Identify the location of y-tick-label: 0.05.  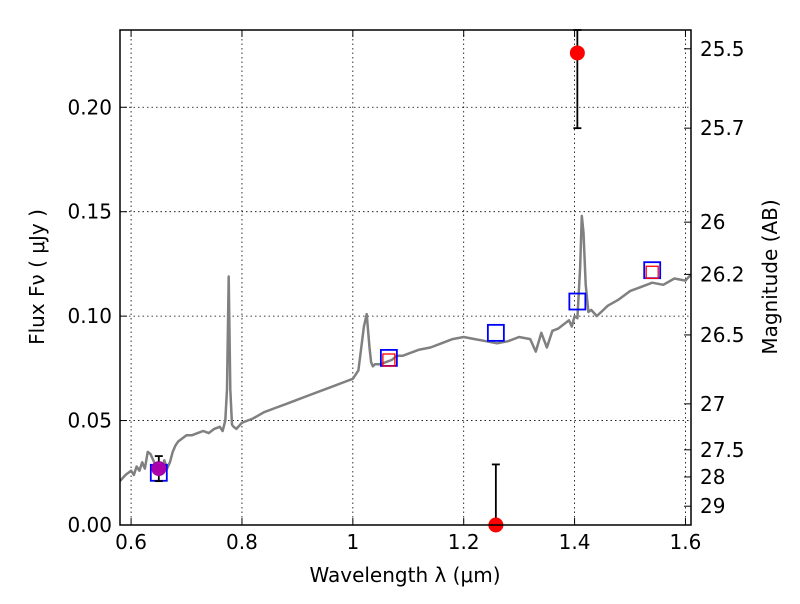
(89, 421).